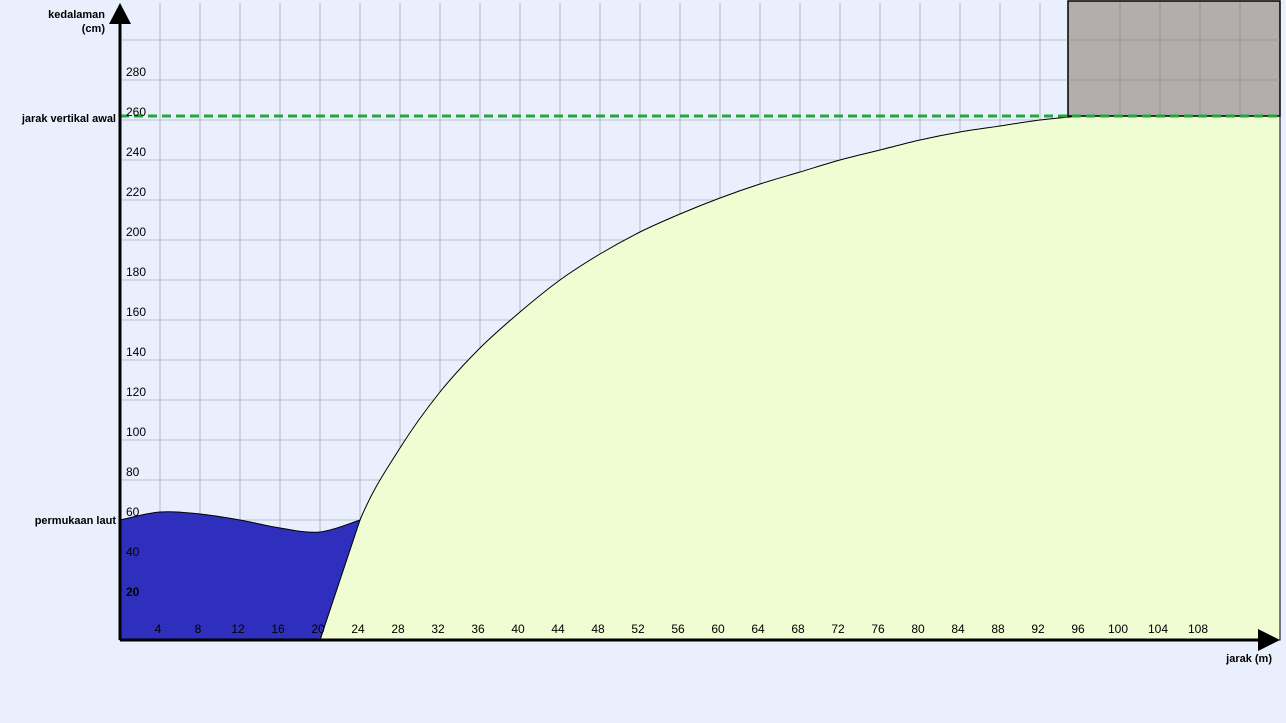 This screenshot has height=723, width=1286. I want to click on x-tick-label: 52, so click(638, 629).